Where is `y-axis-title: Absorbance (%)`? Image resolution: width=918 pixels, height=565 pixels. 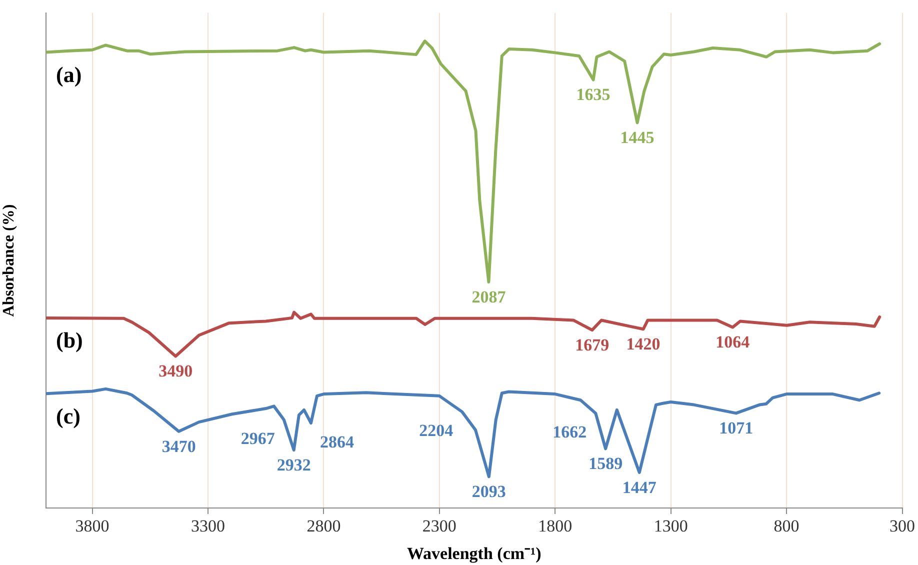
y-axis-title: Absorbance (%) is located at coordinates (9, 260).